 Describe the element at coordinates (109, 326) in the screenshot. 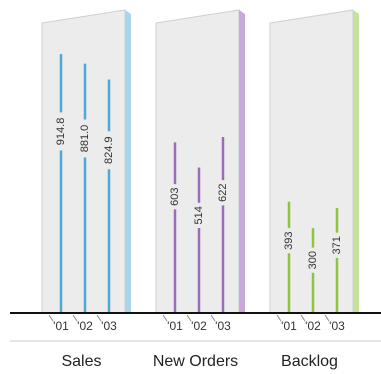

I see `tick-label-sales-2: '03` at that location.